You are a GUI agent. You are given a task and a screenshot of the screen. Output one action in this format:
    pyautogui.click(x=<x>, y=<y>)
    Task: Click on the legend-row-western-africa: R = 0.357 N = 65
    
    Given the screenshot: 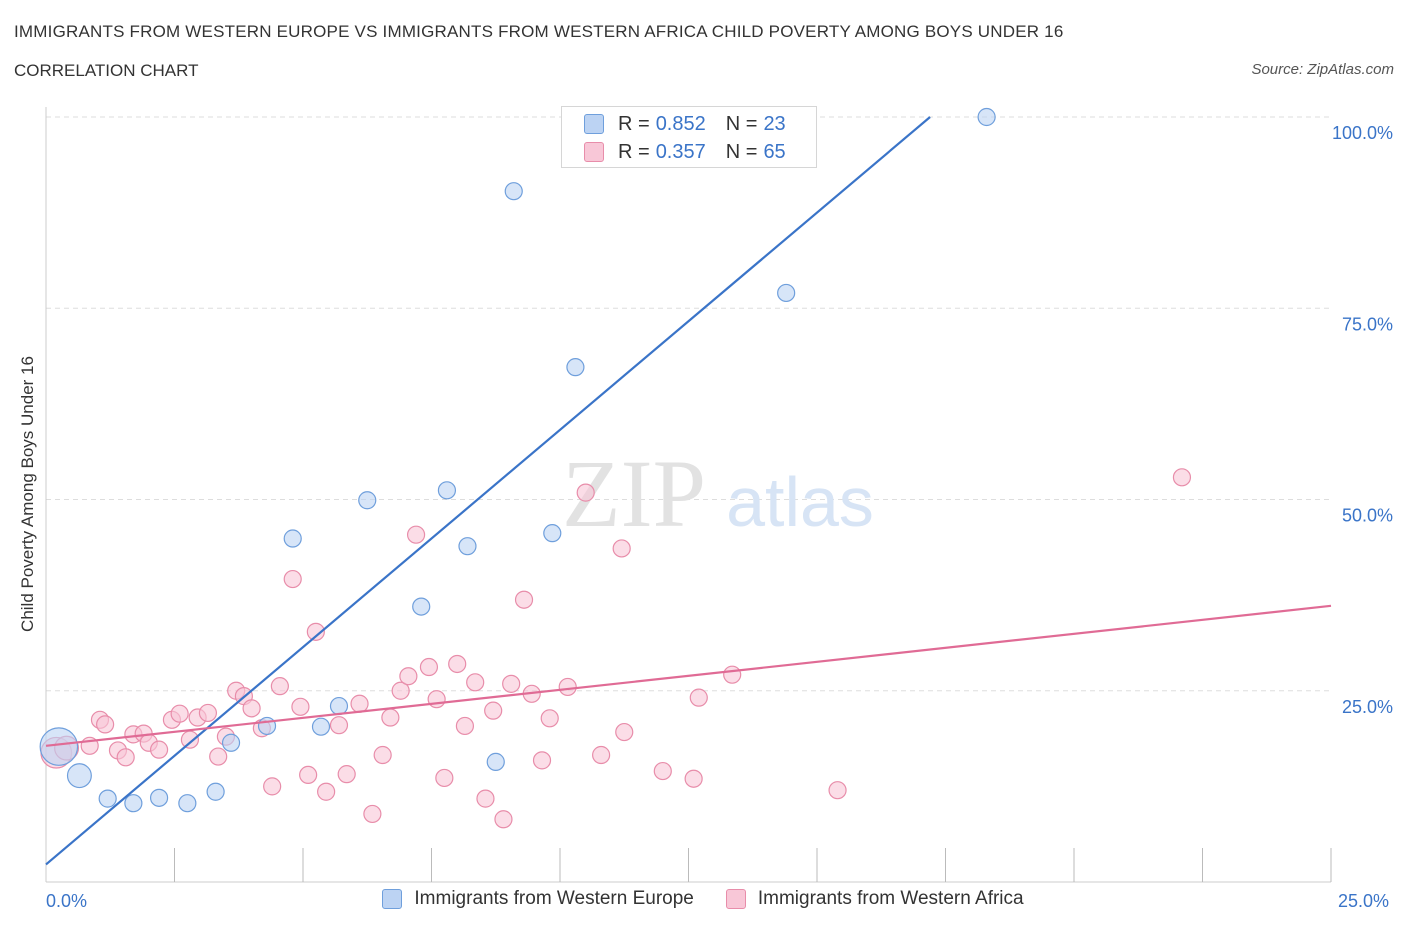 What is the action you would take?
    pyautogui.click(x=685, y=152)
    